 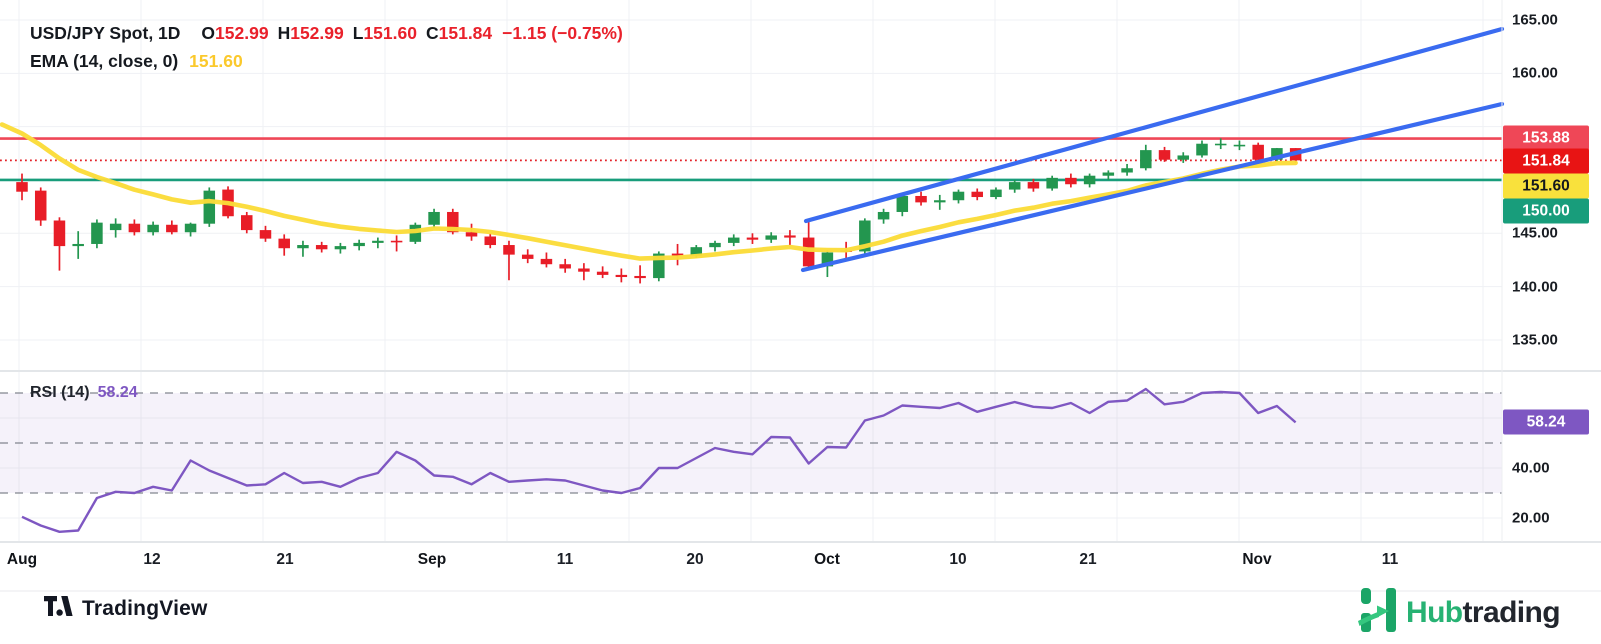 What do you see at coordinates (58, 609) in the screenshot?
I see `tradingview-logo-icon` at bounding box center [58, 609].